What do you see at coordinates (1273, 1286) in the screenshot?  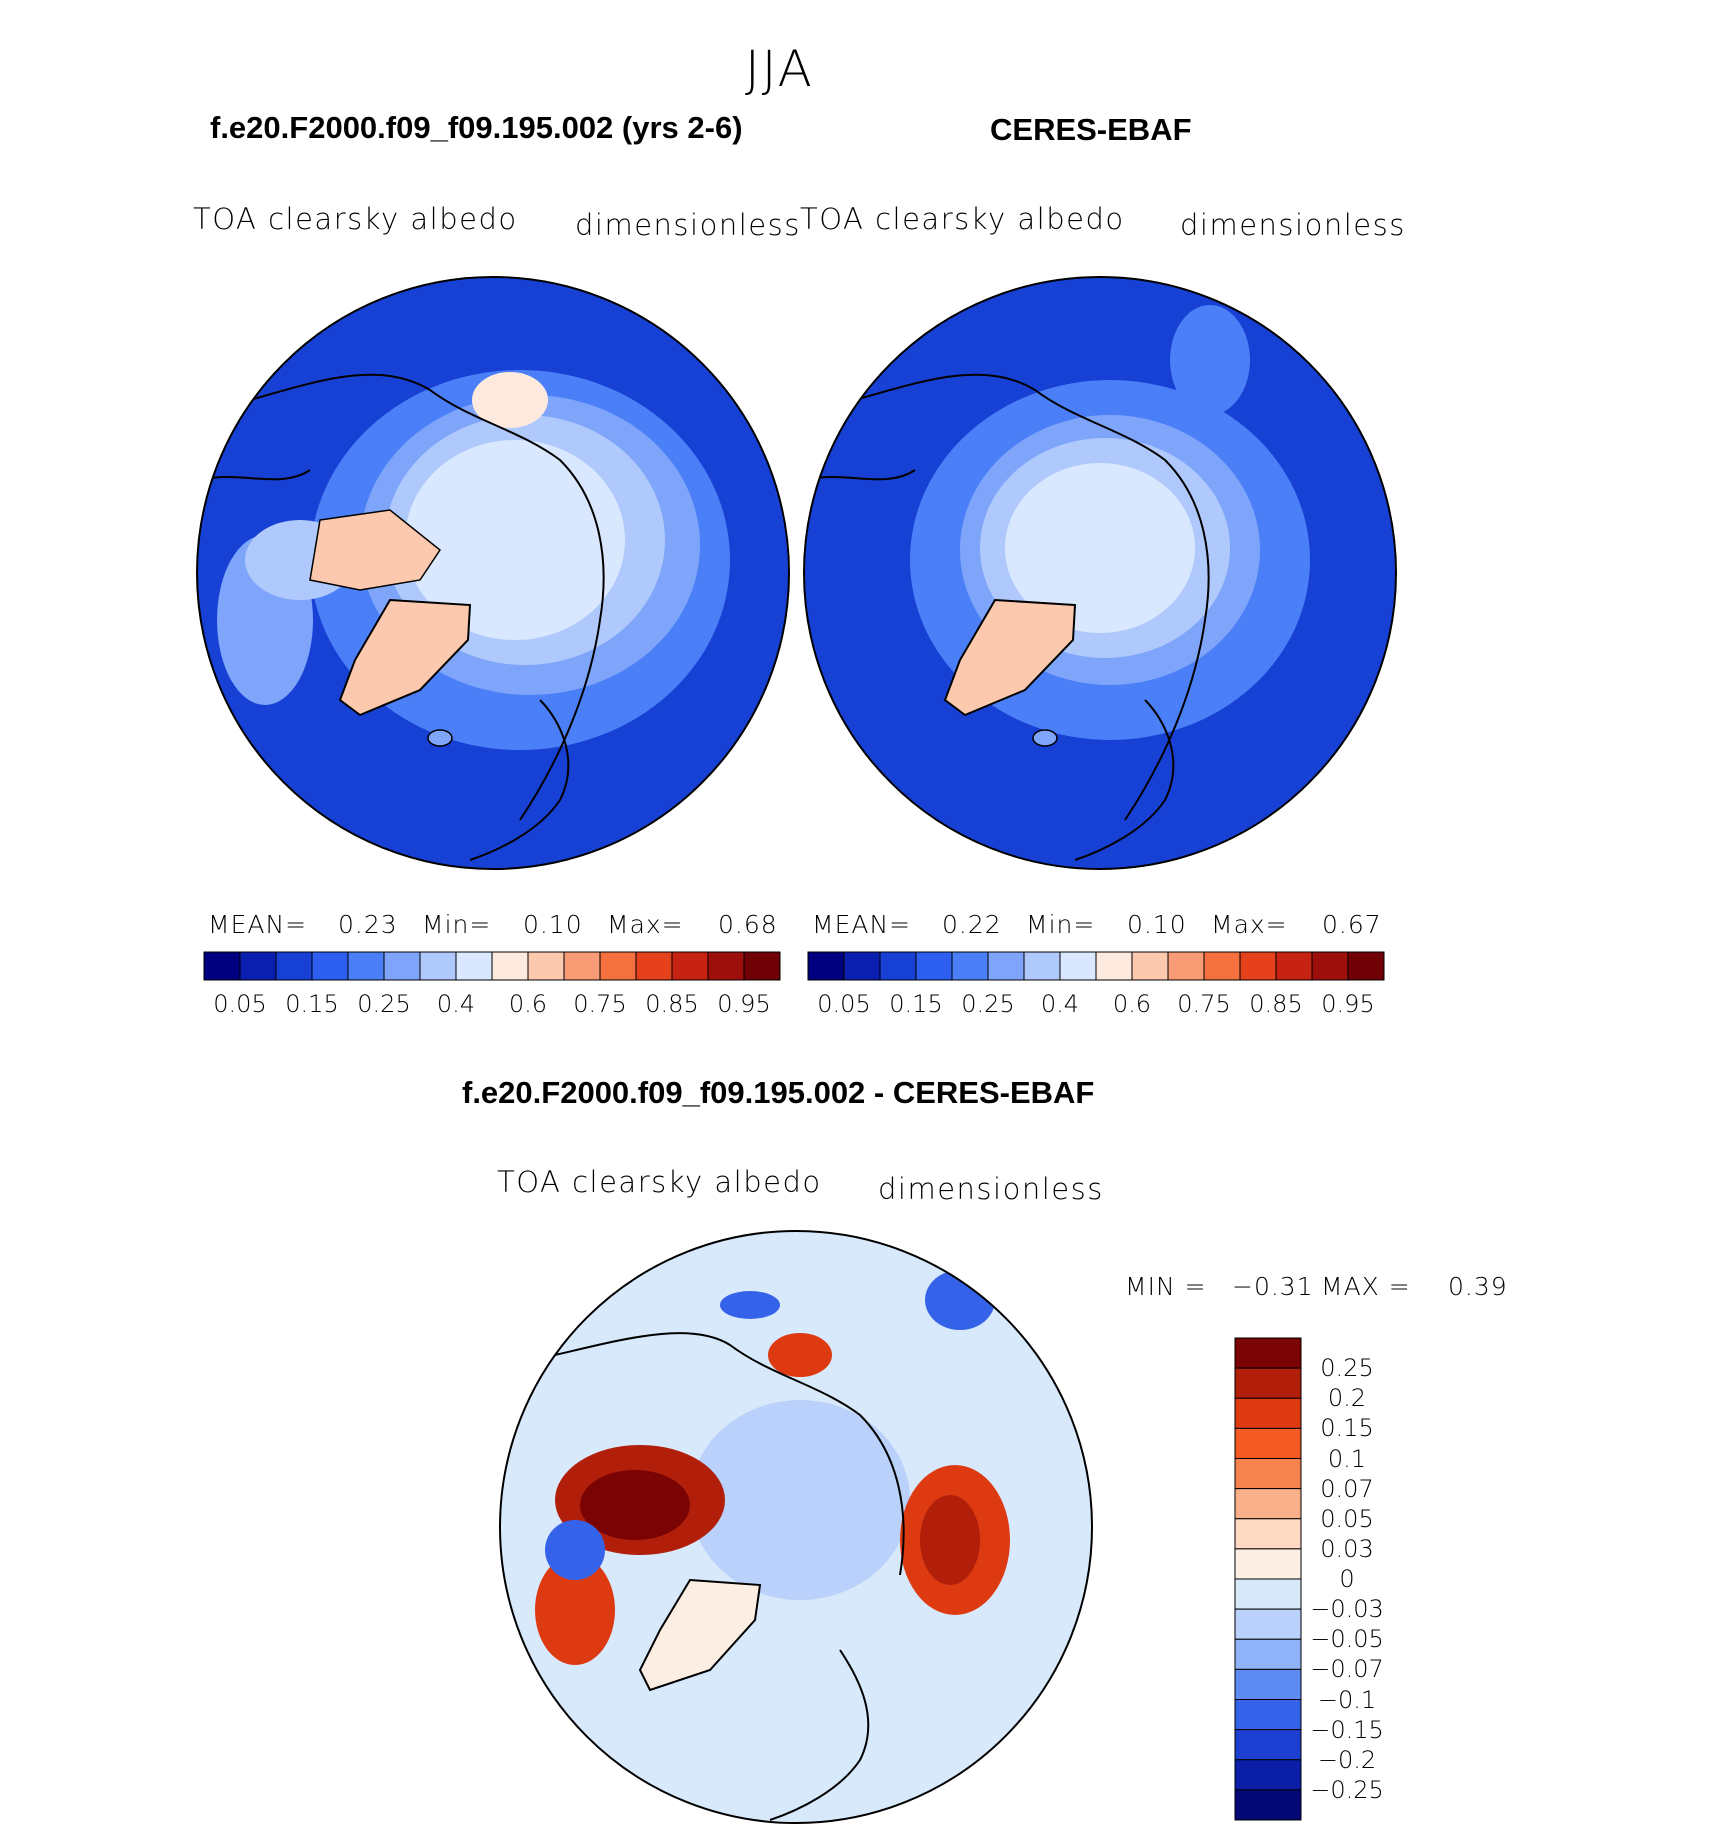 I see `diff-min: −0.31` at bounding box center [1273, 1286].